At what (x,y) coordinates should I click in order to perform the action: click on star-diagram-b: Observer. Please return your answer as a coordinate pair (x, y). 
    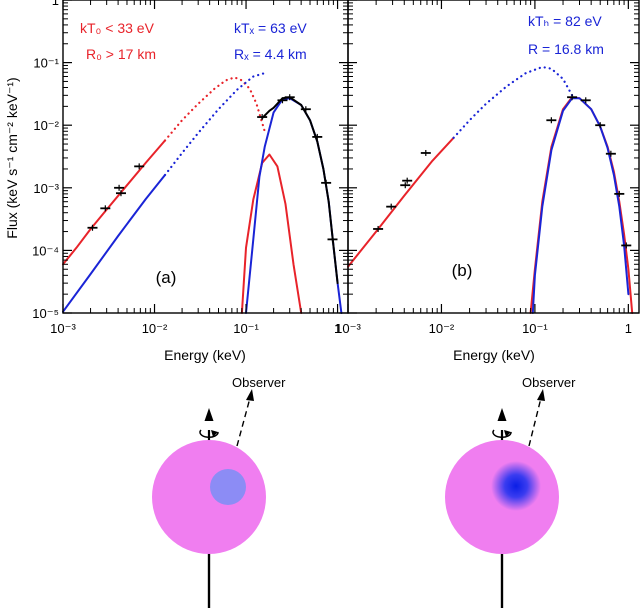
    Looking at the image, I should click on (510, 491).